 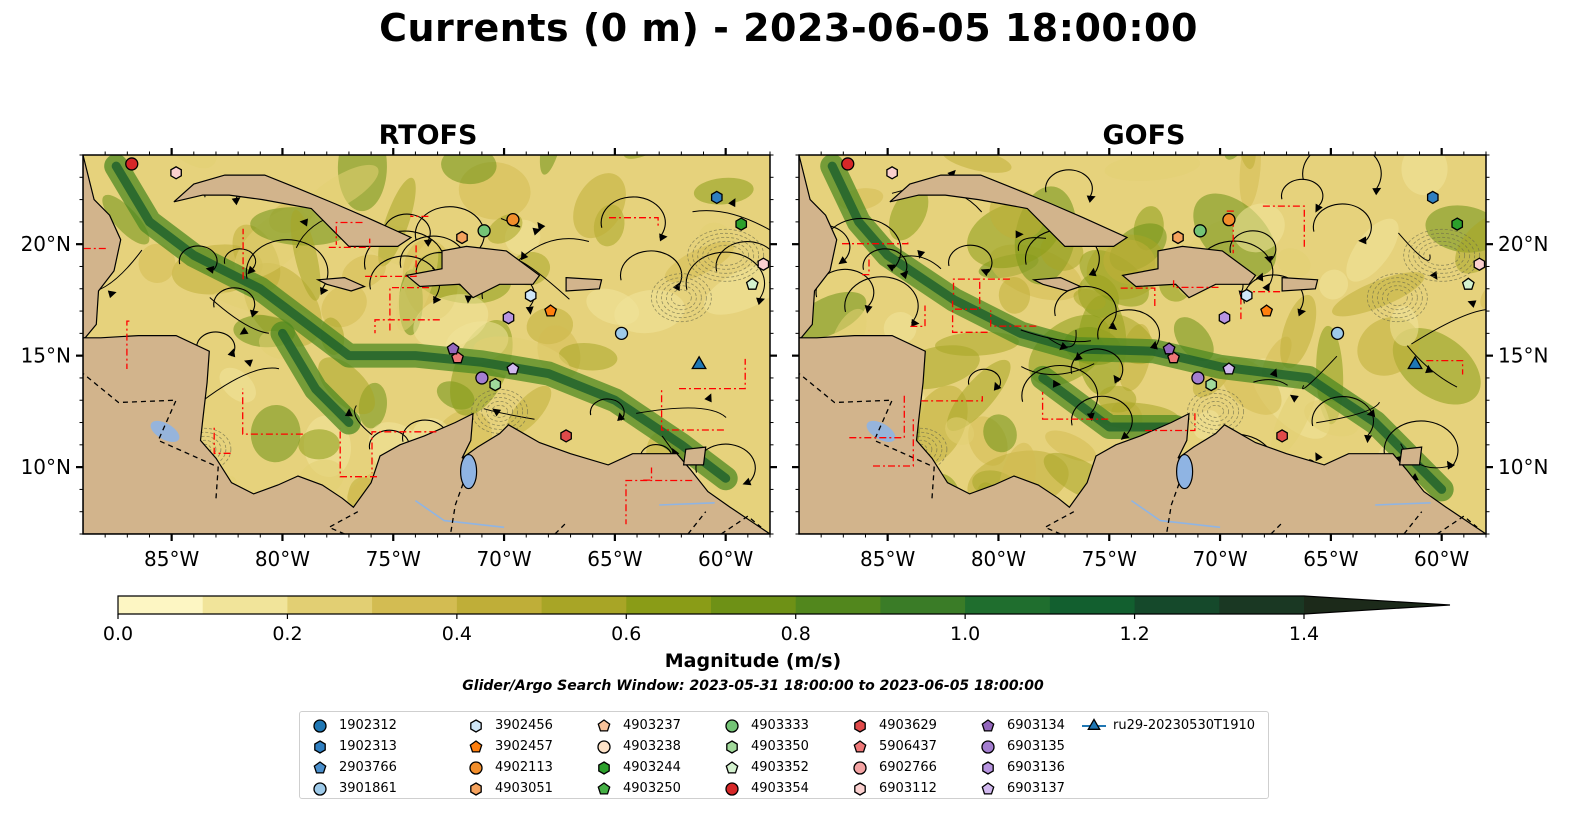 What do you see at coordinates (887, 559) in the screenshot?
I see `x-tick-label: 85°W` at bounding box center [887, 559].